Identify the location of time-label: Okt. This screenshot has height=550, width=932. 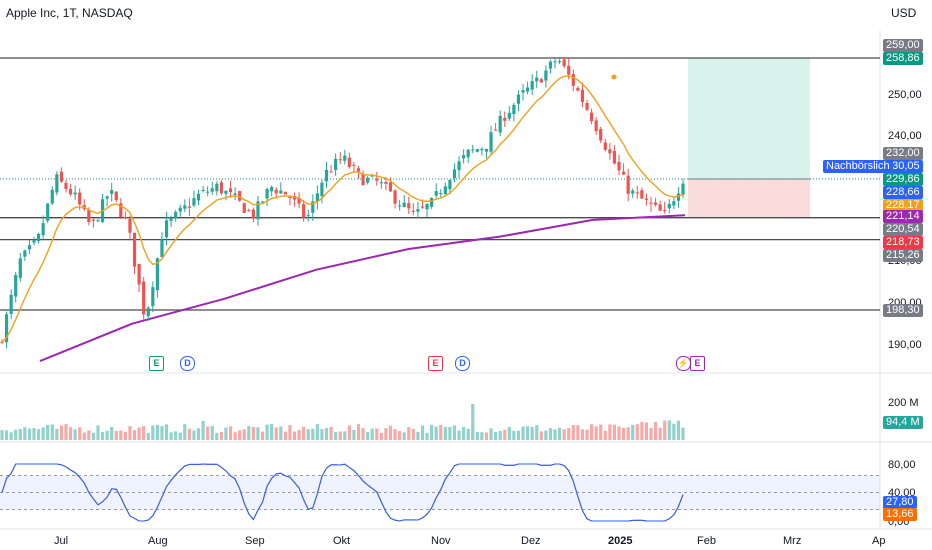
(342, 541).